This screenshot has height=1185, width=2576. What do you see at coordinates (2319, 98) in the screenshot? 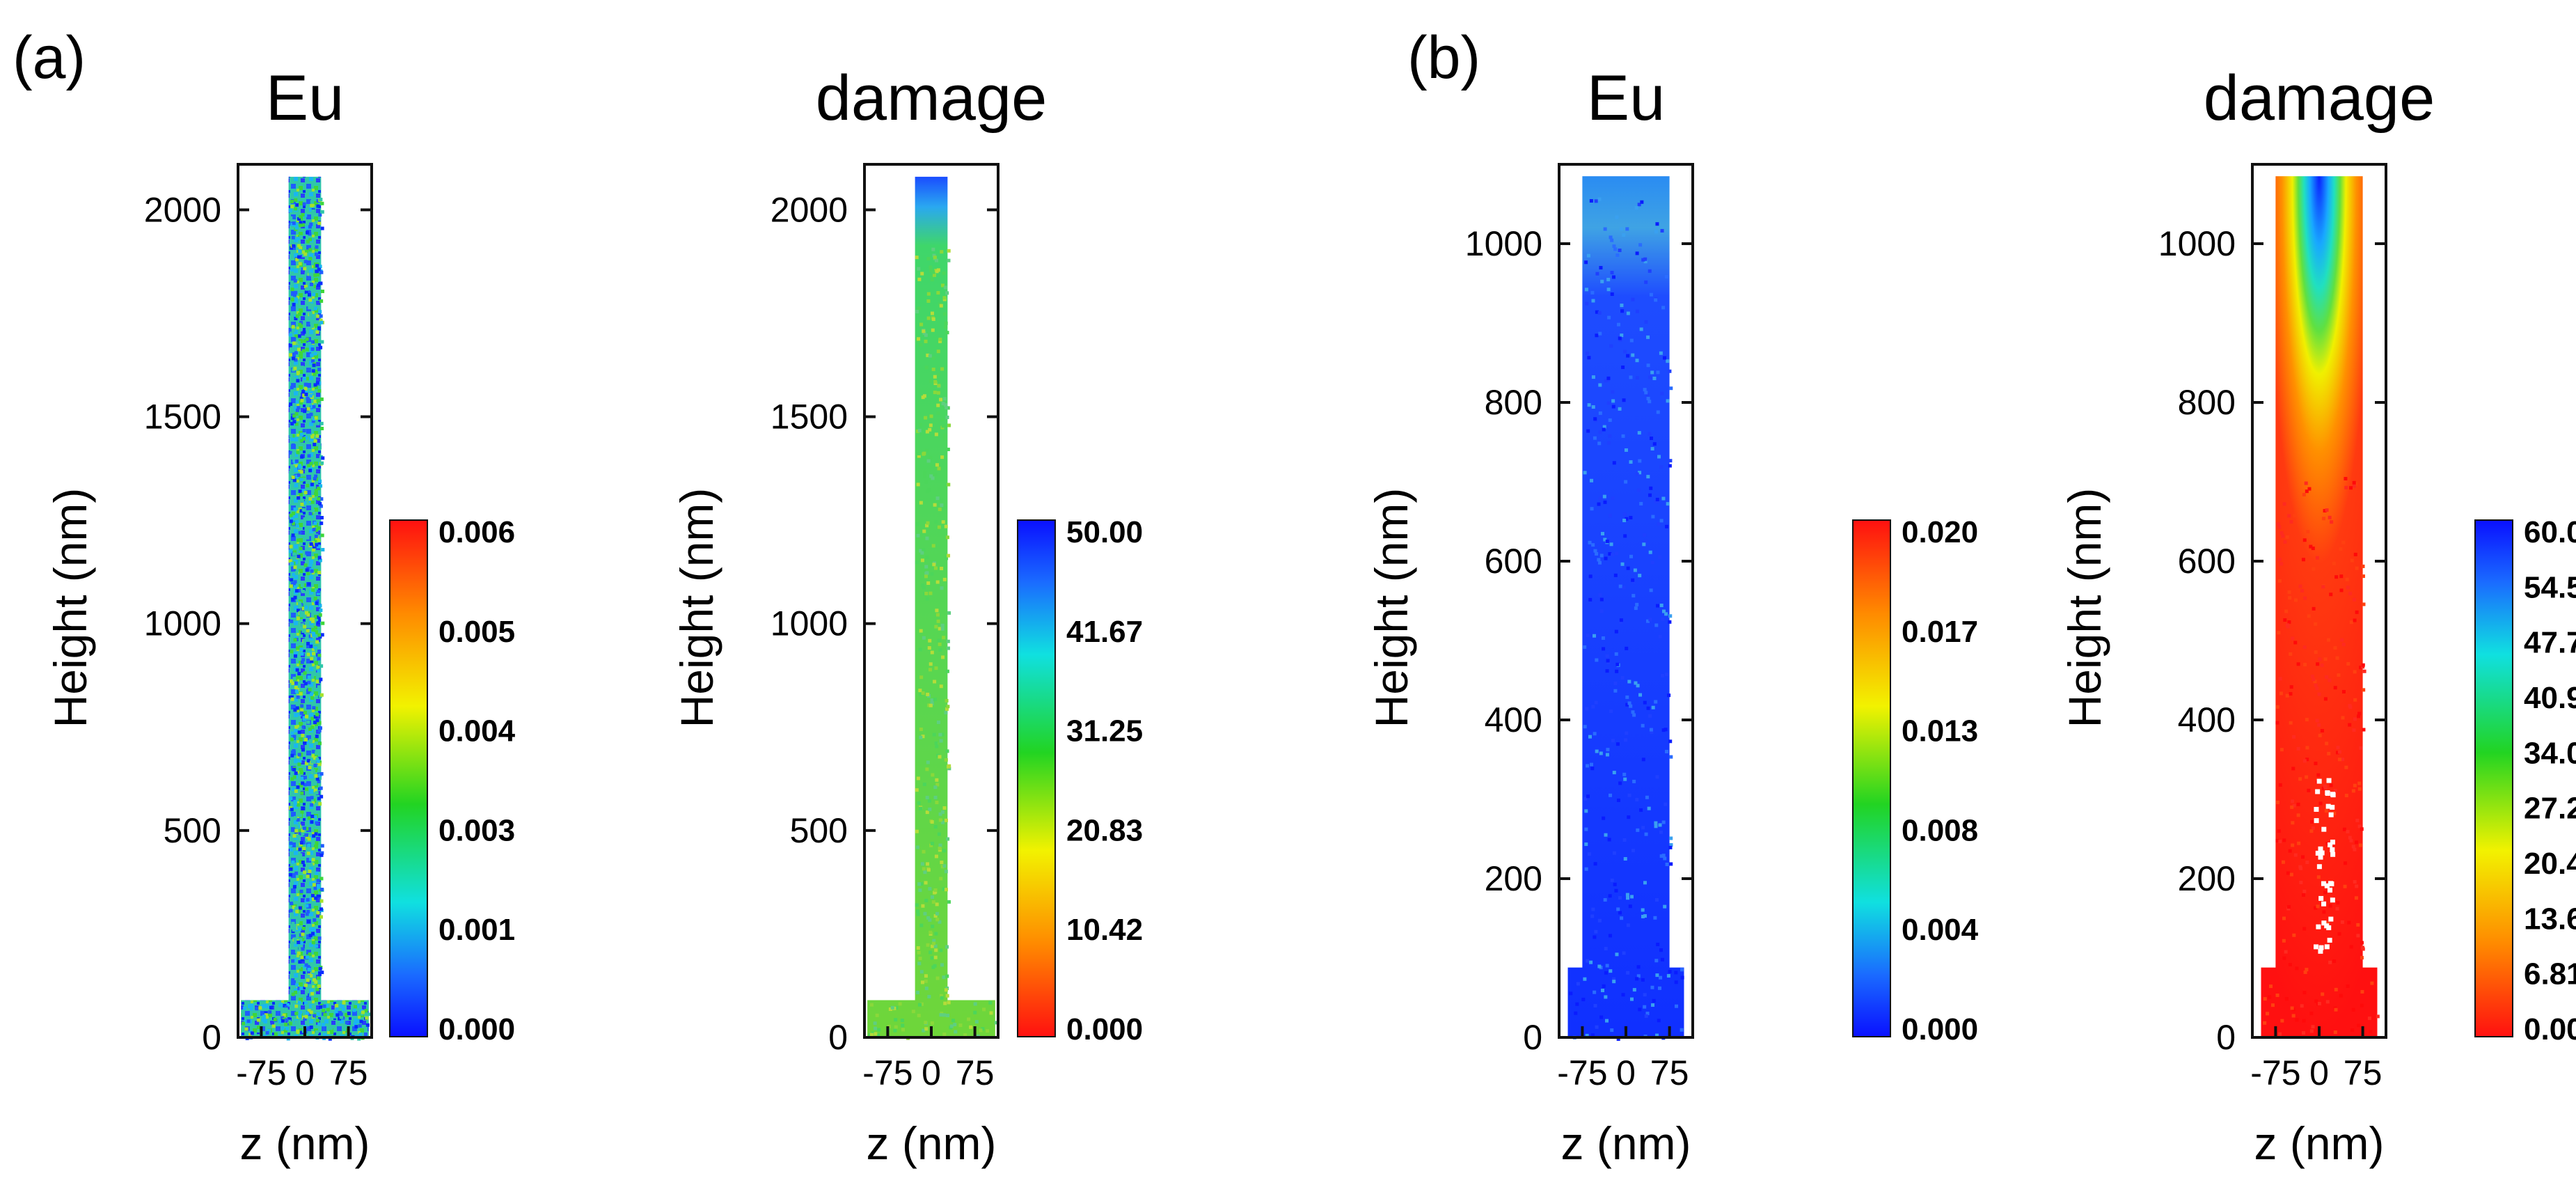
I see `plot-title: damage` at bounding box center [2319, 98].